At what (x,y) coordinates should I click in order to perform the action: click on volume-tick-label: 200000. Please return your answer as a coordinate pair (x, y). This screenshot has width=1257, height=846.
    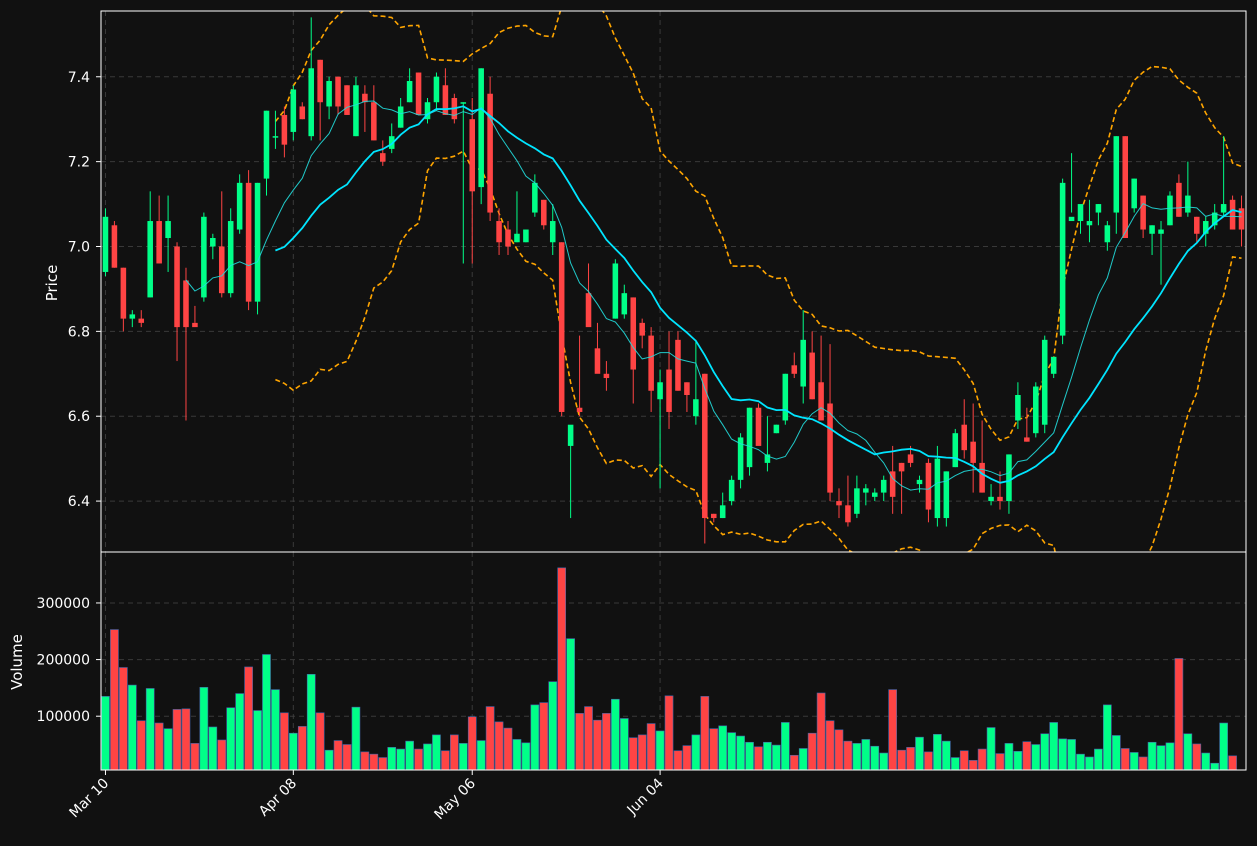
    Looking at the image, I should click on (63, 661).